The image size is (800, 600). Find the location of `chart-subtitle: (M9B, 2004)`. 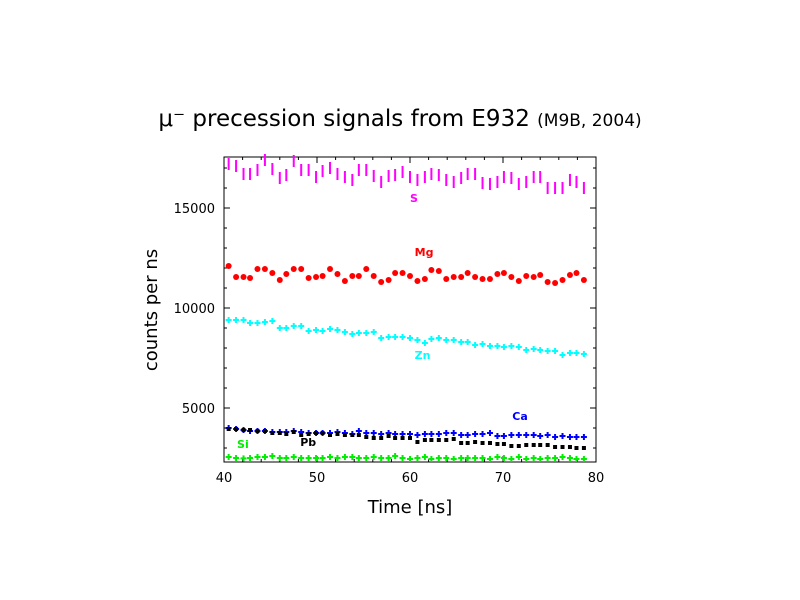

chart-subtitle: (M9B, 2004) is located at coordinates (589, 121).